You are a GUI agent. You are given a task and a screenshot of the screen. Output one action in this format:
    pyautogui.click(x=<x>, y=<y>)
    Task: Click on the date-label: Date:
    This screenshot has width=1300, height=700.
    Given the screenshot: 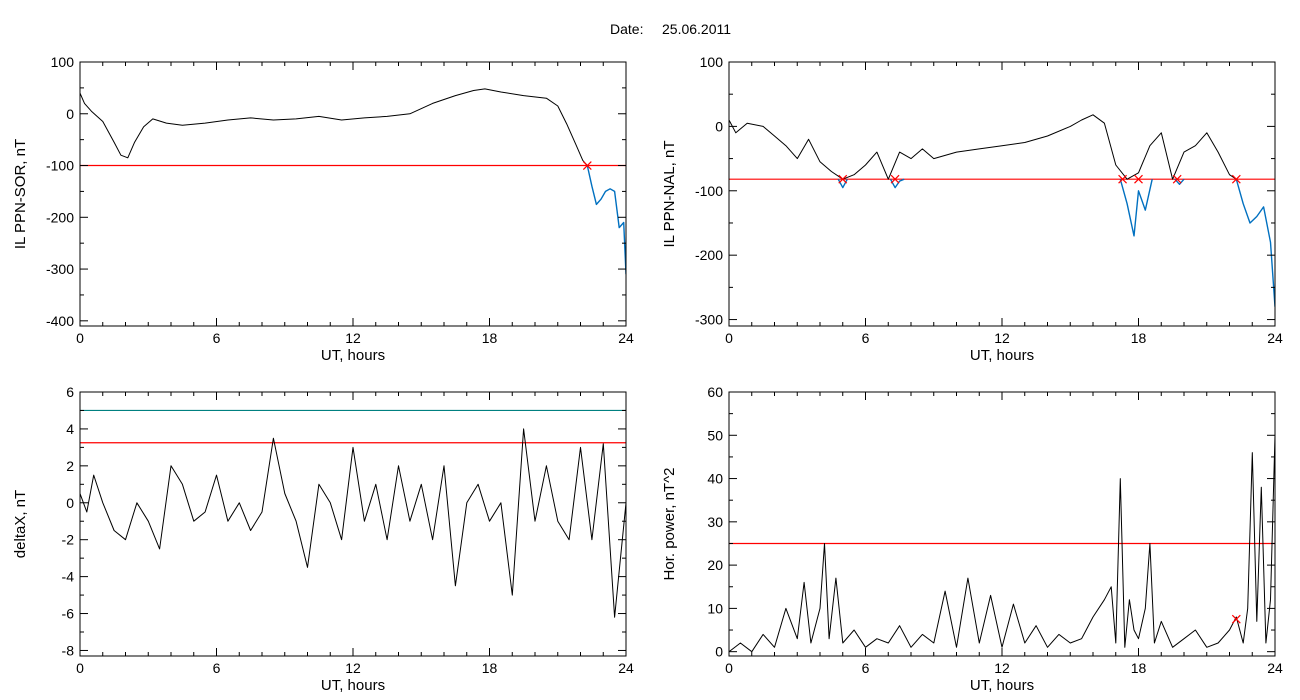 What is the action you would take?
    pyautogui.click(x=626, y=29)
    